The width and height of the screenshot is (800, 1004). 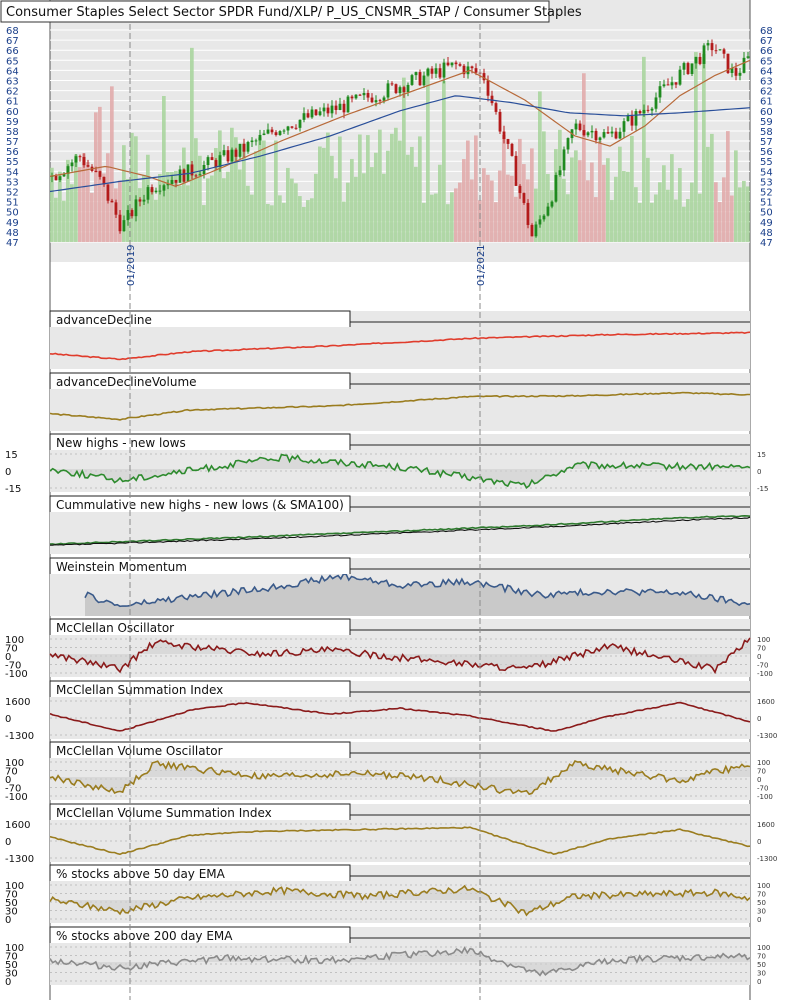 What do you see at coordinates (386, 464) in the screenshot?
I see `indicator-panel: 15 15 0 0 -15 -15 New highs - new lows` at bounding box center [386, 464].